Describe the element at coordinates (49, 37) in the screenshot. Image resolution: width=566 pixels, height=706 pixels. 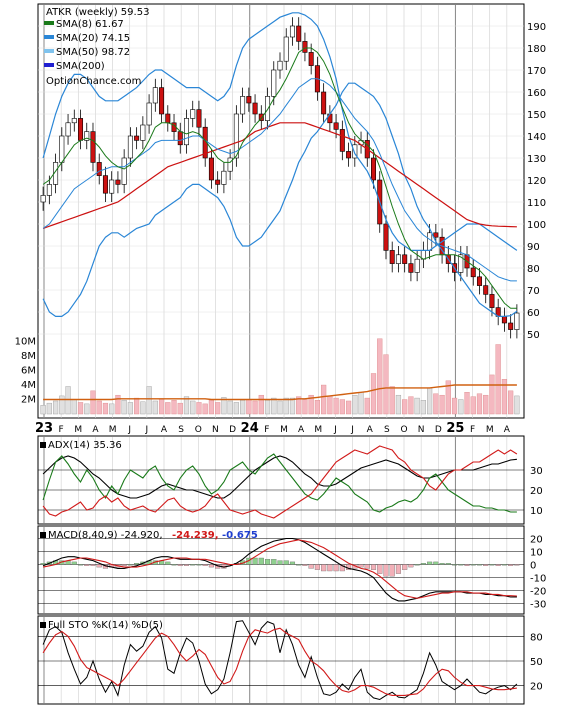
I see `sma20-swatch` at that location.